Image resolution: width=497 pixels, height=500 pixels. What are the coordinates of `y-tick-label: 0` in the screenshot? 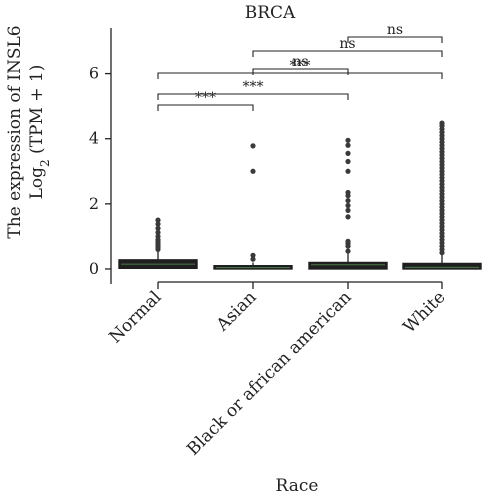 It's located at (94, 268).